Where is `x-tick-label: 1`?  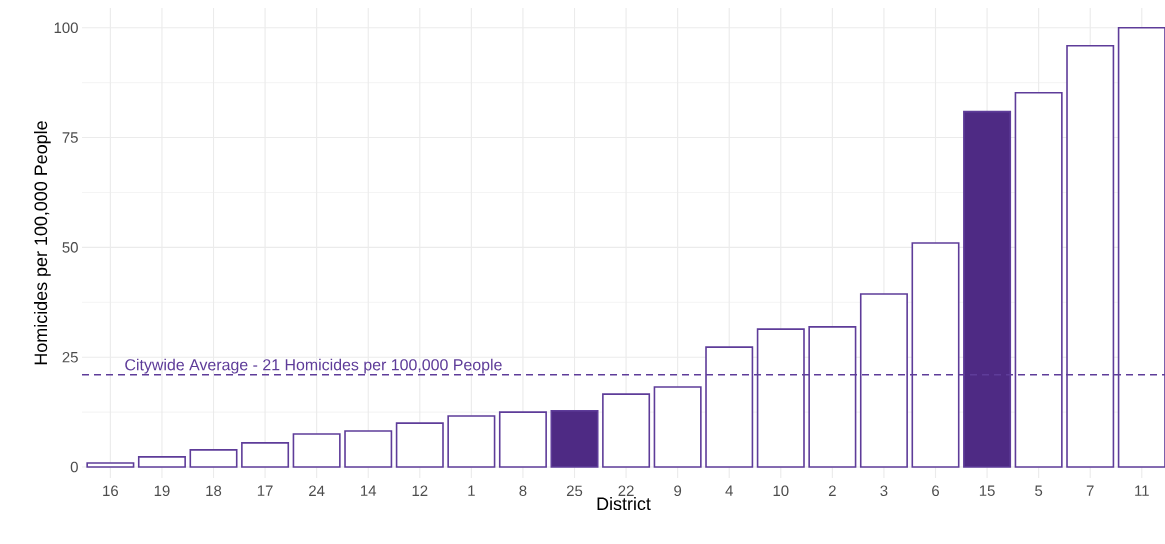
x-tick-label: 1 is located at coordinates (471, 490).